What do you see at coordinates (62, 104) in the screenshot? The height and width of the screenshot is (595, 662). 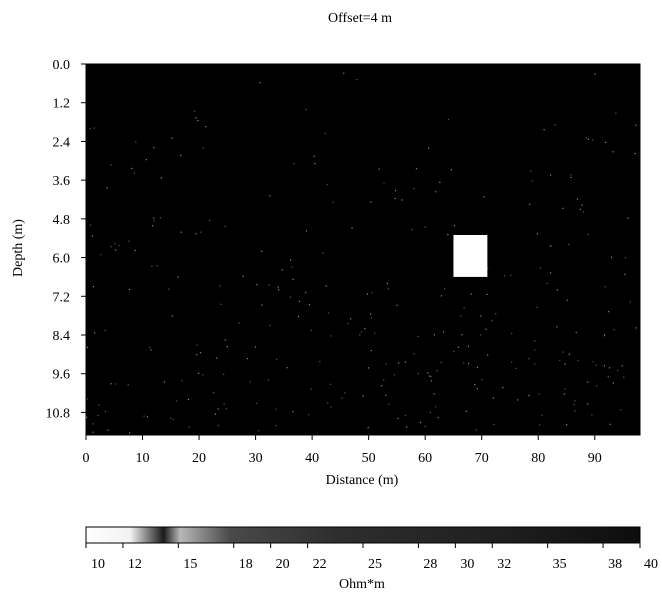 I see `y-tick-label: 1.2` at bounding box center [62, 104].